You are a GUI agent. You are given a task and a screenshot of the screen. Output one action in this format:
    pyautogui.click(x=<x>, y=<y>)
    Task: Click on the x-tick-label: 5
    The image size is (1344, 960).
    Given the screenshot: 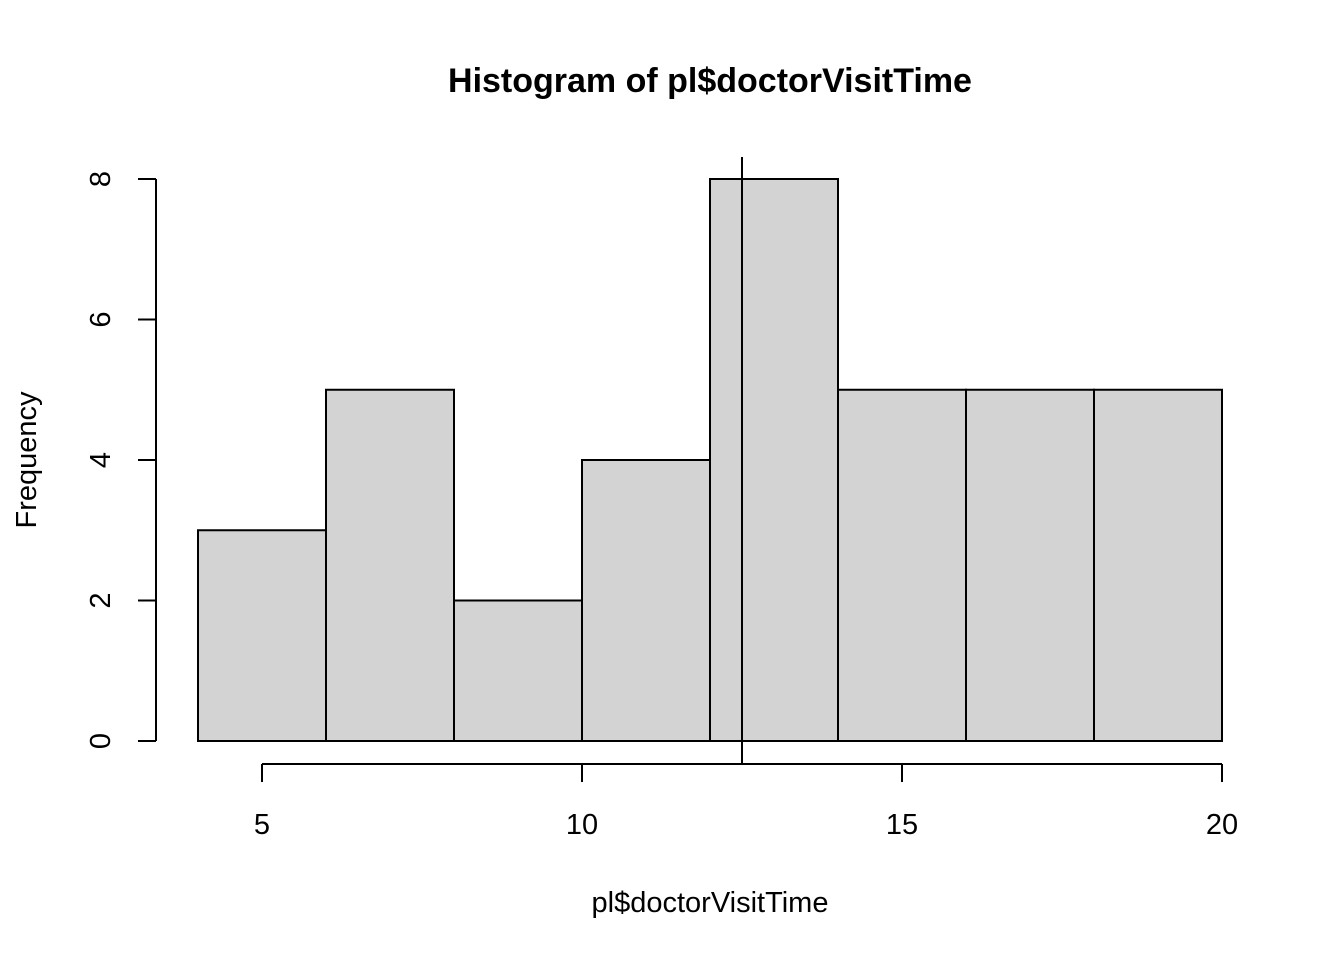 What is the action you would take?
    pyautogui.click(x=262, y=825)
    